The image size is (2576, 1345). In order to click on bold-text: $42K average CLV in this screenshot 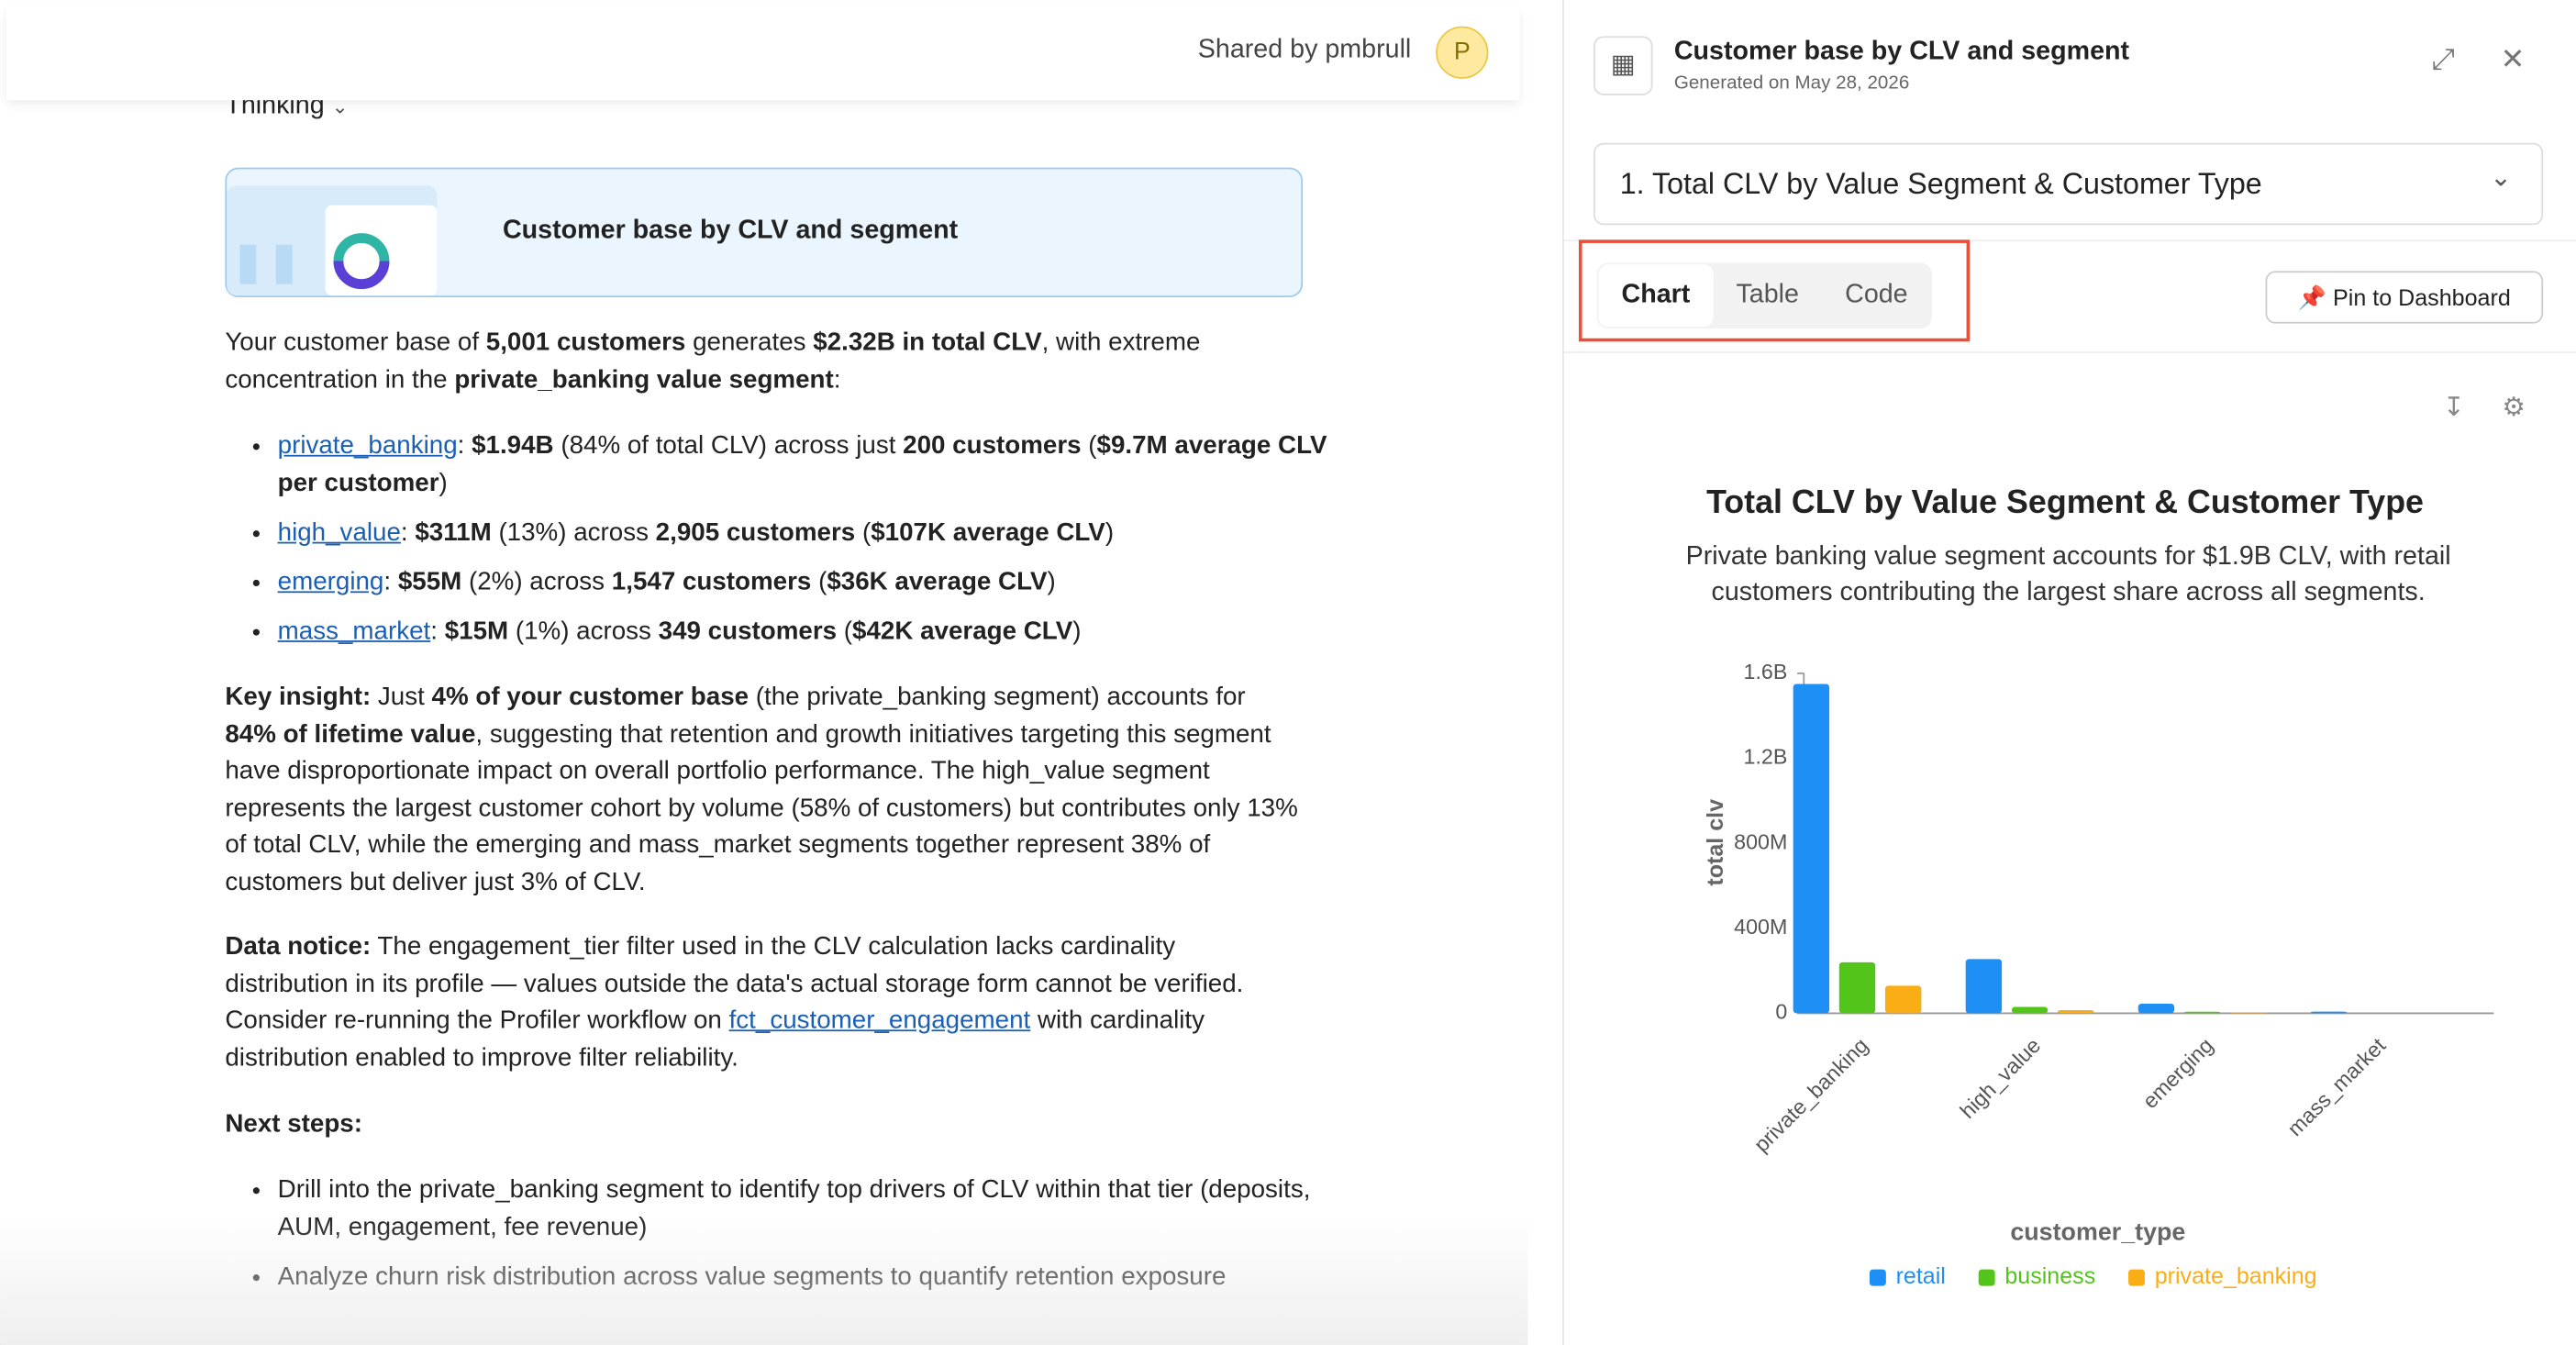, I will do `click(962, 631)`.